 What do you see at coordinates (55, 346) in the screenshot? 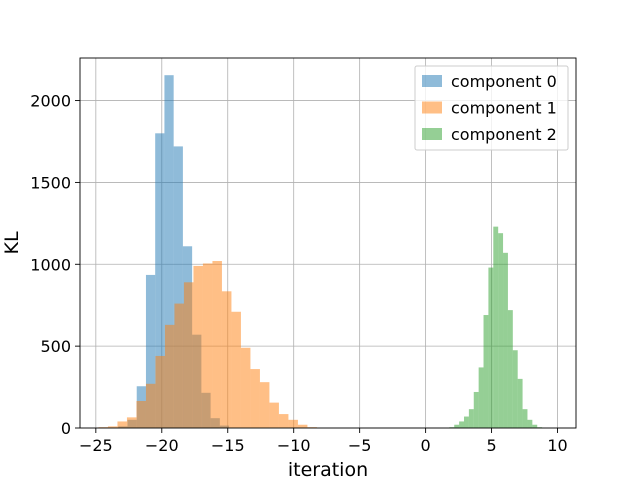
I see `y-tick-label: 500` at bounding box center [55, 346].